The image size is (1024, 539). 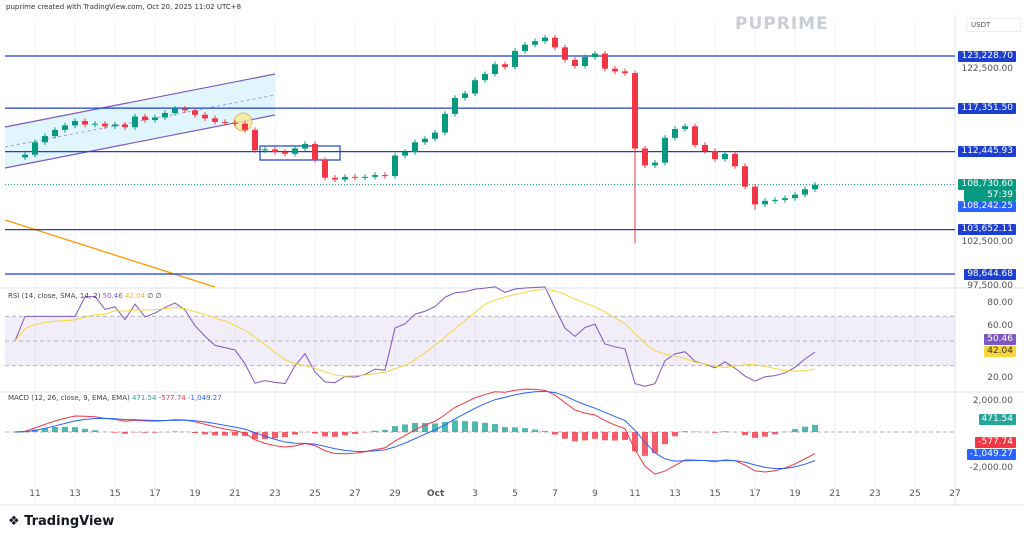 What do you see at coordinates (75, 494) in the screenshot?
I see `x-tick-label: 13` at bounding box center [75, 494].